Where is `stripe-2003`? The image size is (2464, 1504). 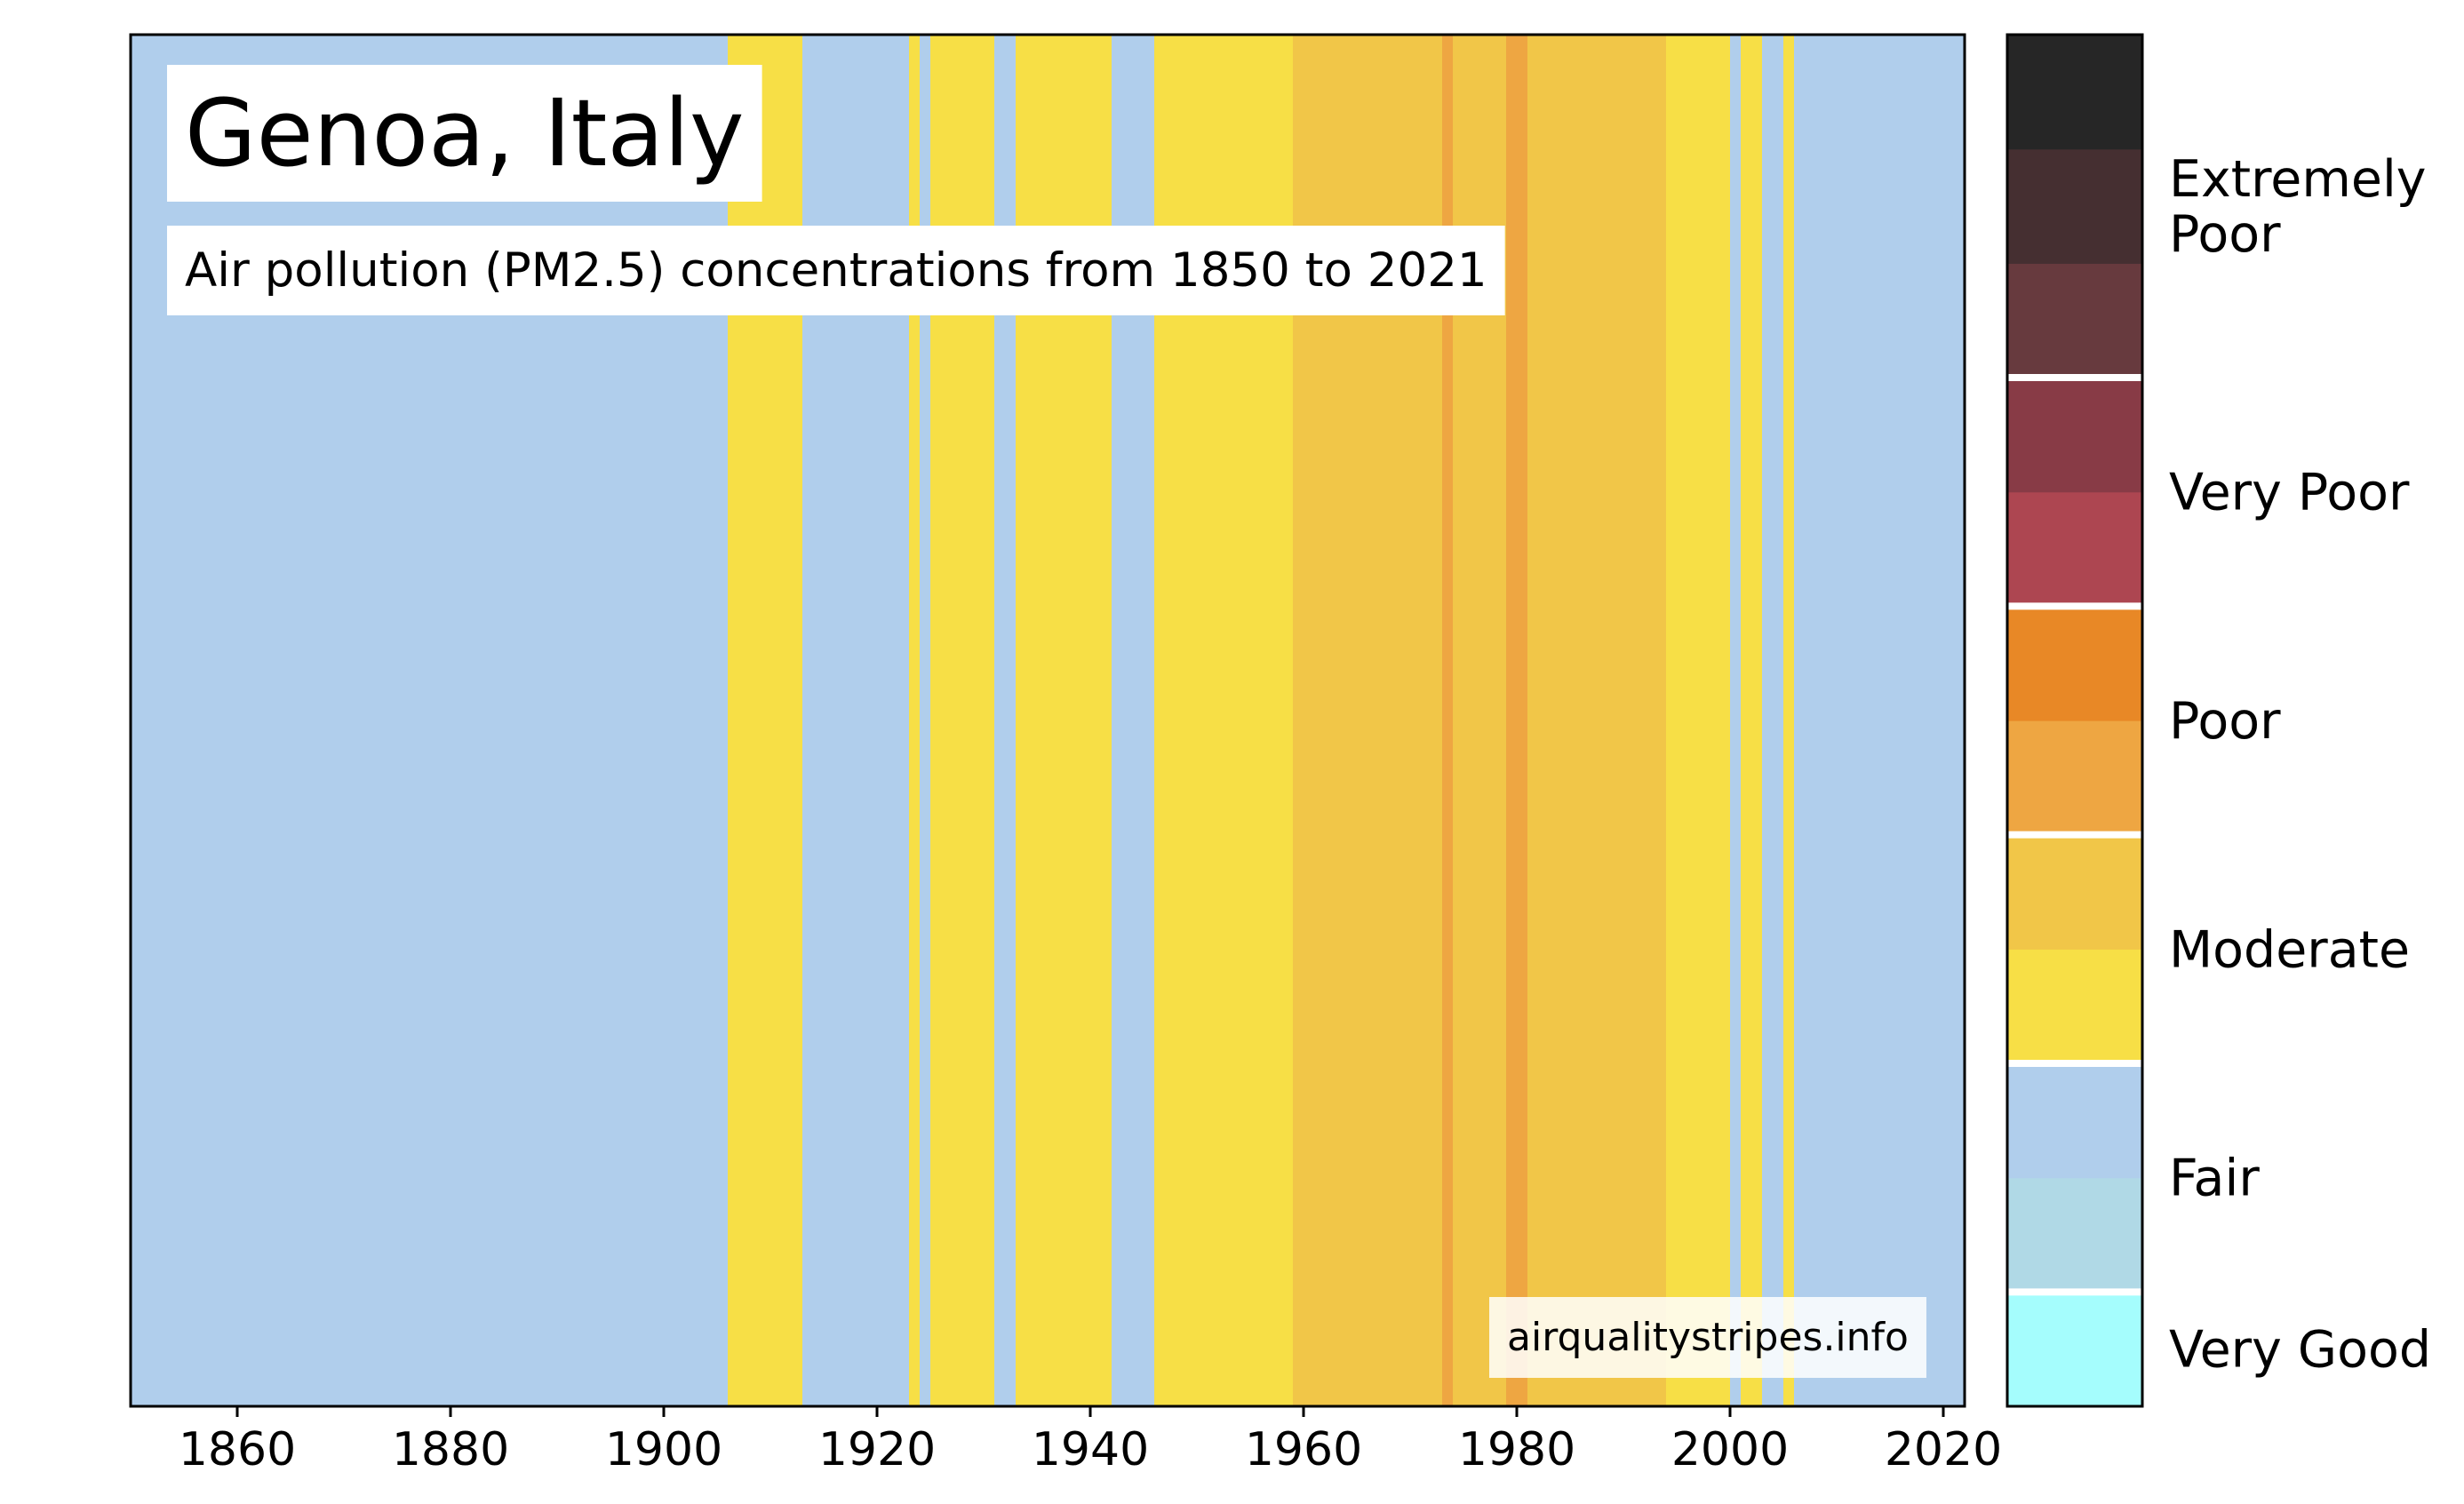 stripe-2003 is located at coordinates (1773, 720).